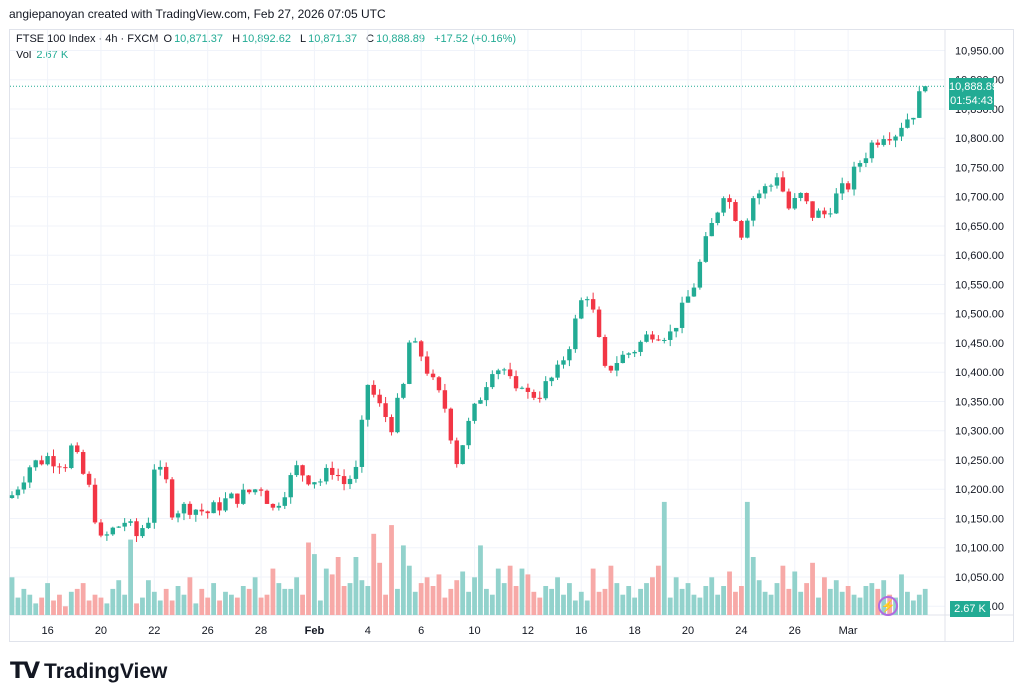 This screenshot has width=1024, height=699. I want to click on y-tick-label: 10,400.00, so click(979, 373).